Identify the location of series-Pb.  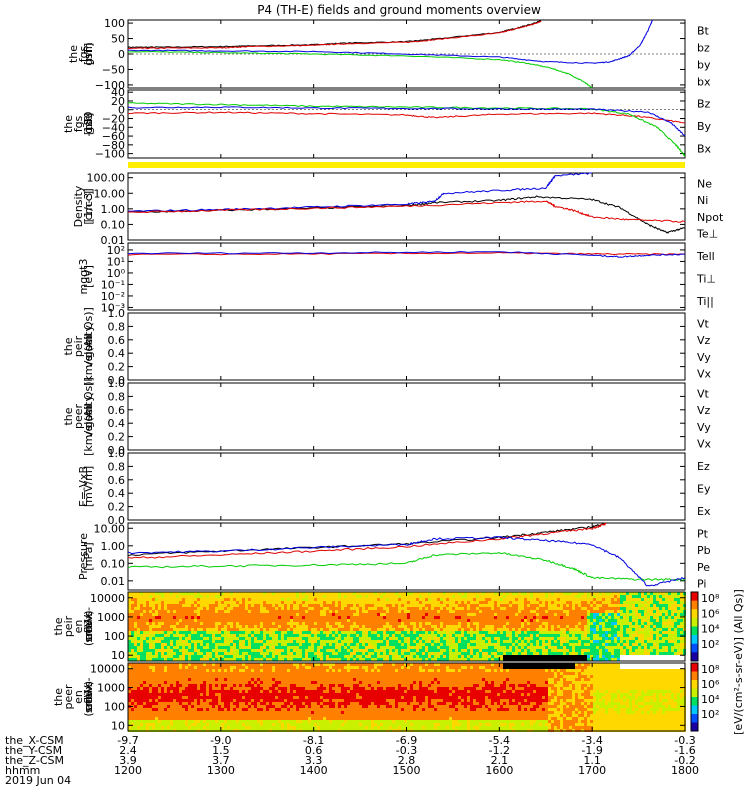
(367, 540).